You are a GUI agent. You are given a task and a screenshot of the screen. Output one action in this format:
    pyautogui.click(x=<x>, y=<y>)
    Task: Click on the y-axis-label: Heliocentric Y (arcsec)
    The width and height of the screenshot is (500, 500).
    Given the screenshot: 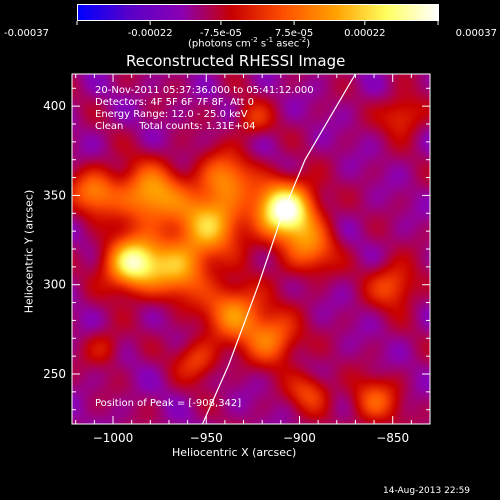 What is the action you would take?
    pyautogui.click(x=29, y=251)
    